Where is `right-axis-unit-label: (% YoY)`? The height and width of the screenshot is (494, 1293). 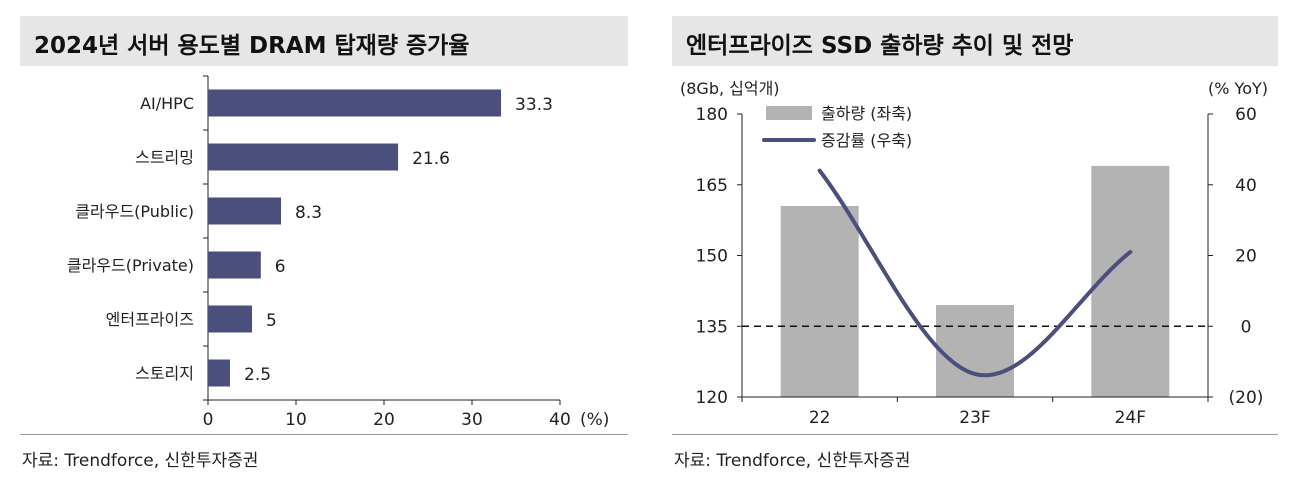 right-axis-unit-label: (% YoY) is located at coordinates (1238, 88).